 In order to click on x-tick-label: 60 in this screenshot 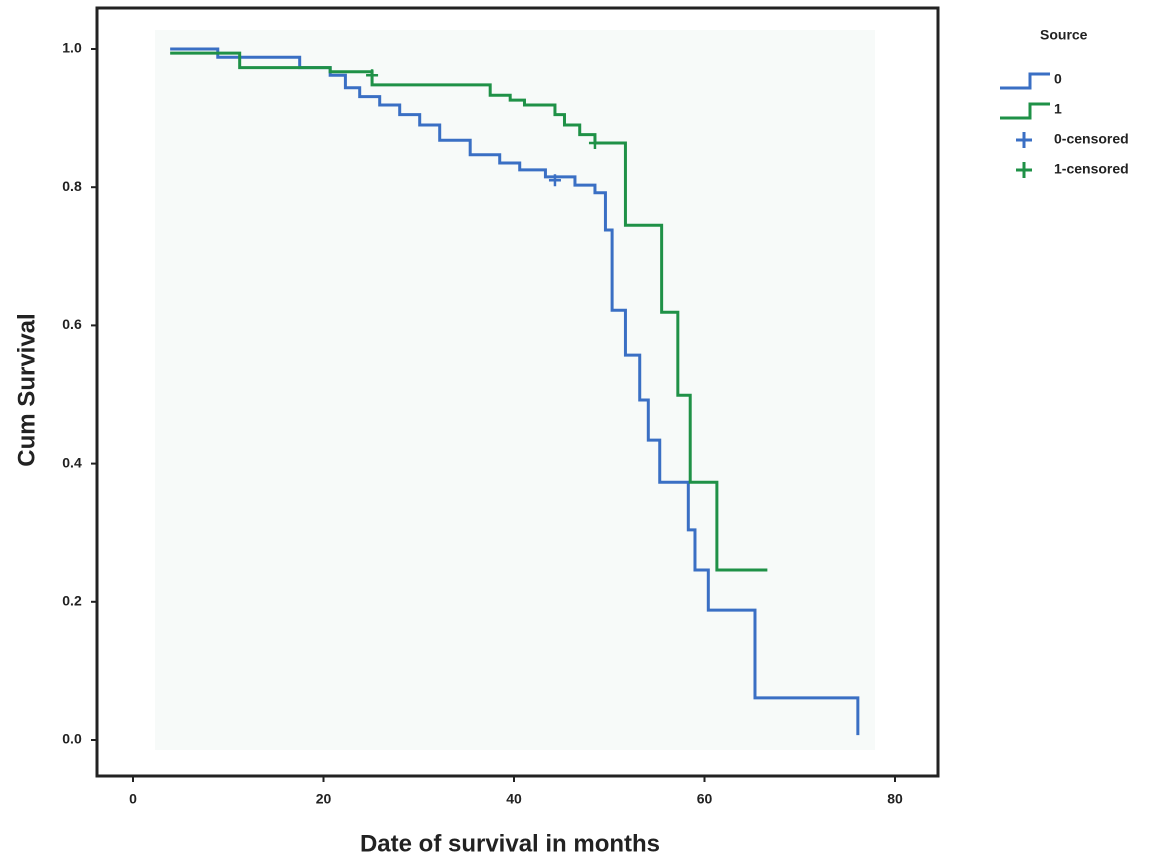, I will do `click(705, 799)`.